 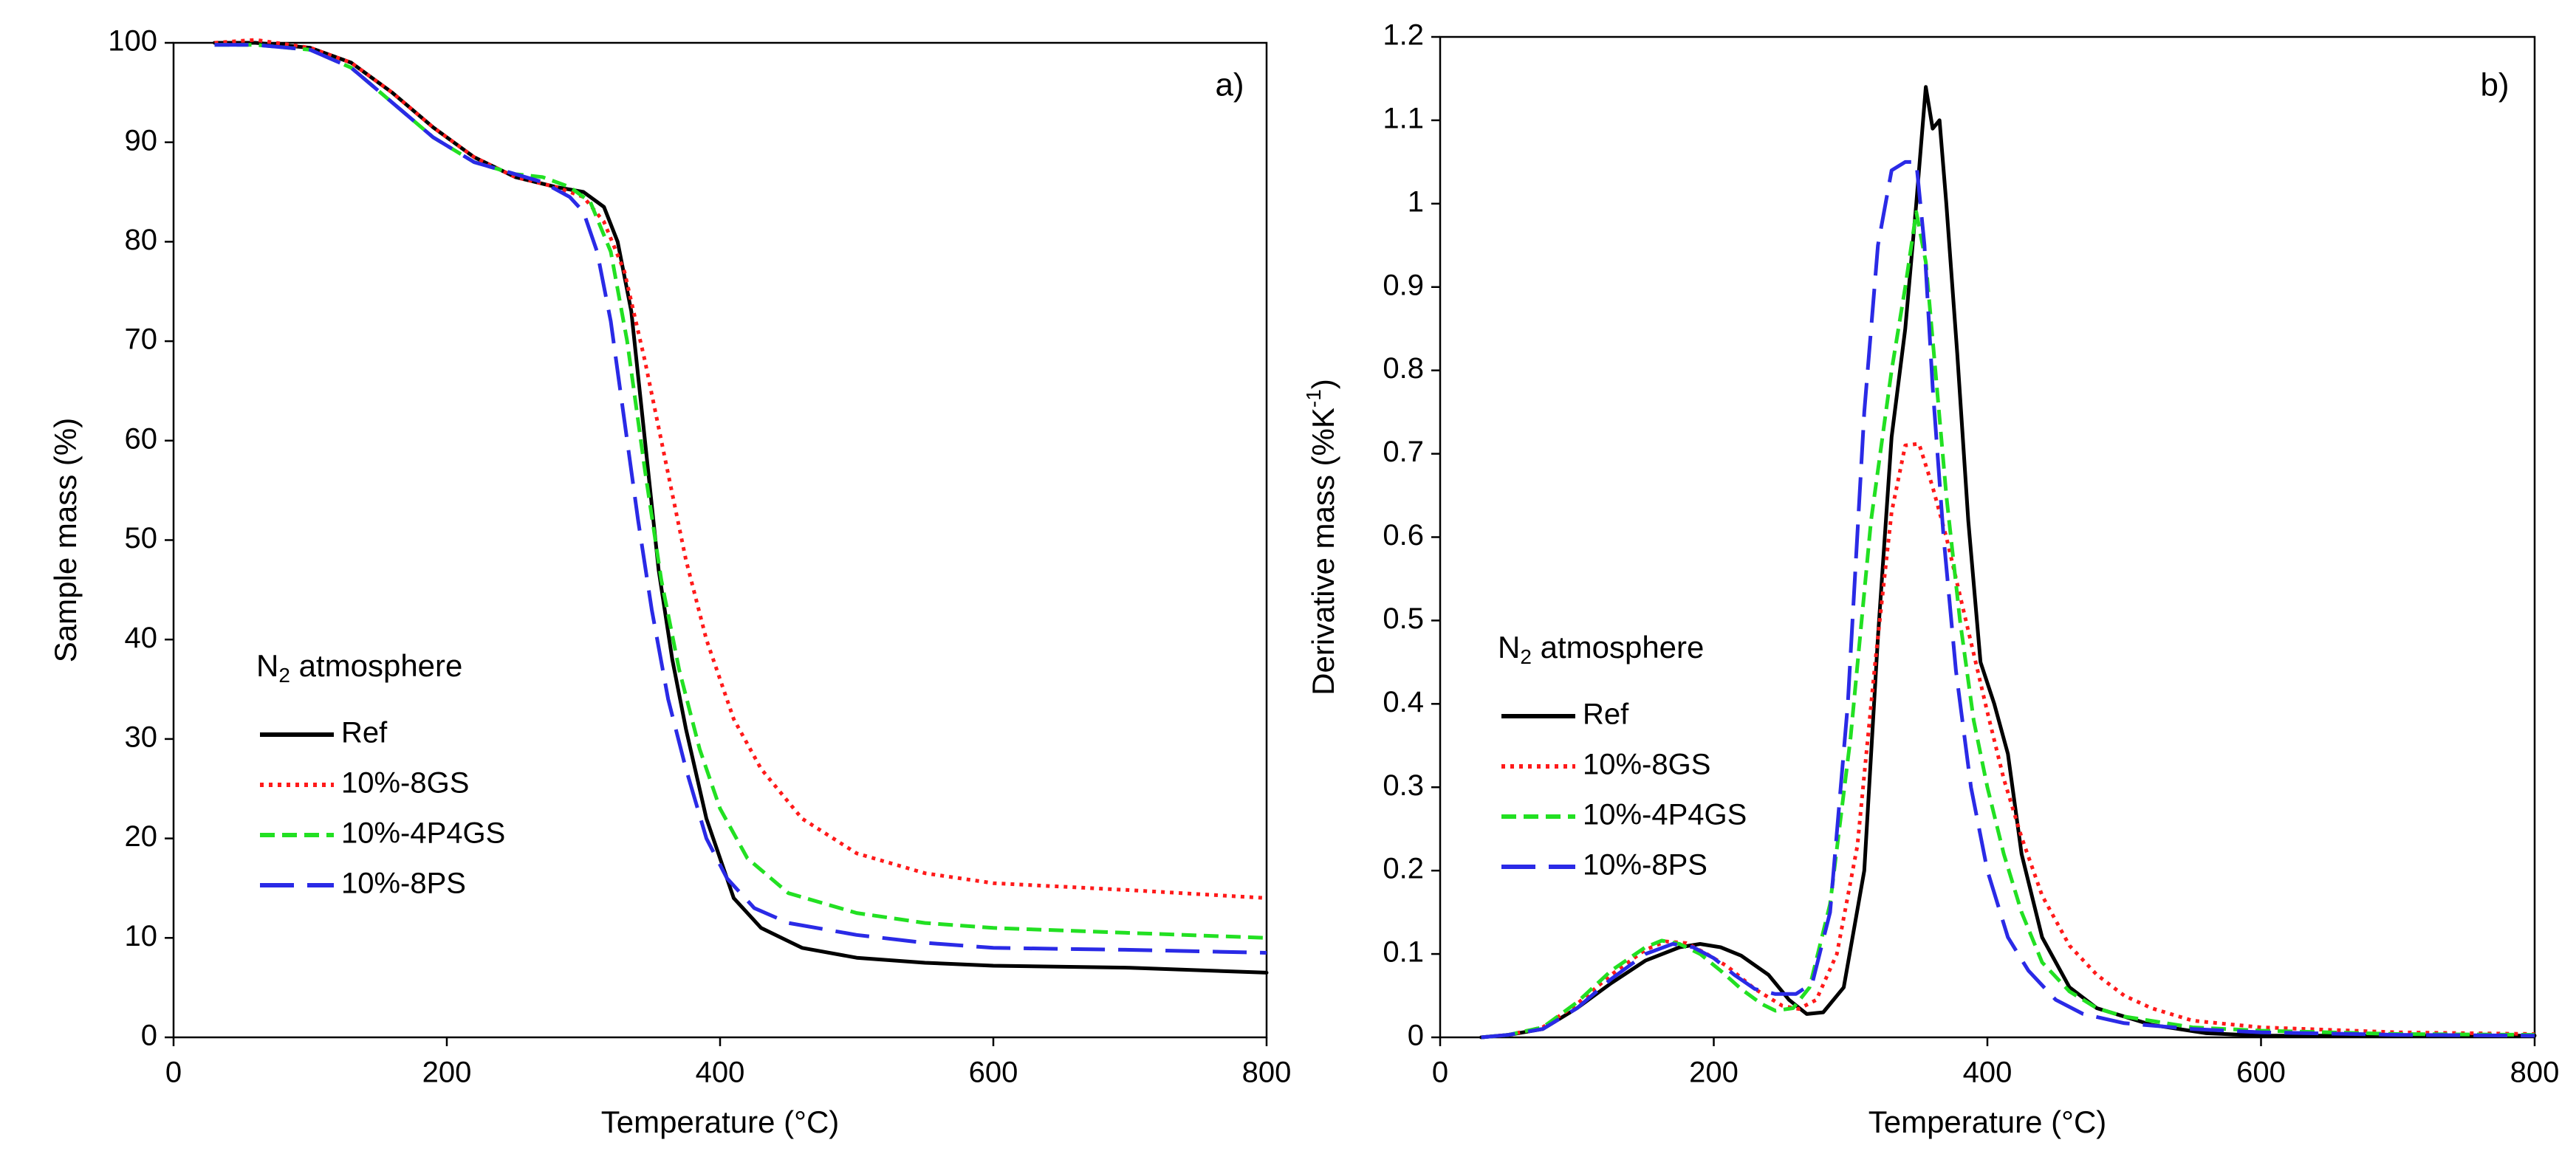 What do you see at coordinates (1606, 714) in the screenshot?
I see `b-legend-entry-label: Ref` at bounding box center [1606, 714].